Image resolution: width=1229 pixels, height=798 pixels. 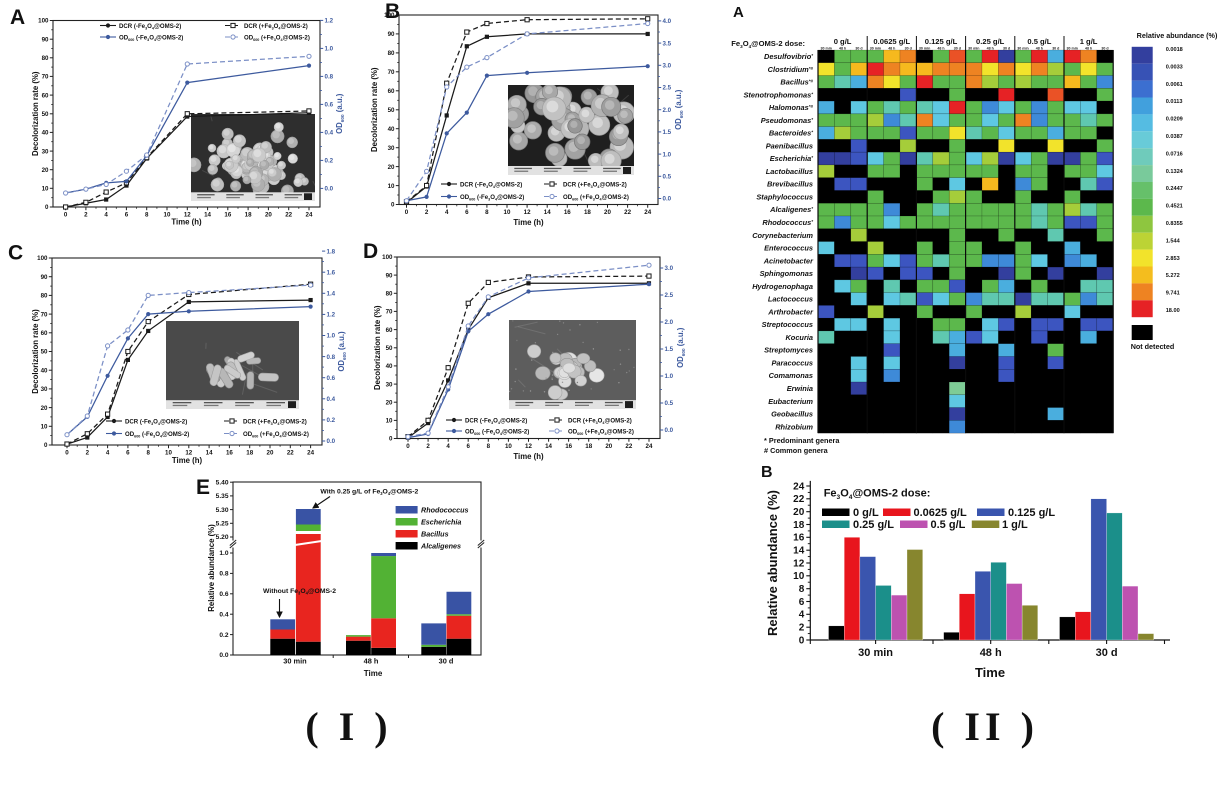 What do you see at coordinates (329, 21) in the screenshot?
I see `svg-text: 1.2` at bounding box center [329, 21].